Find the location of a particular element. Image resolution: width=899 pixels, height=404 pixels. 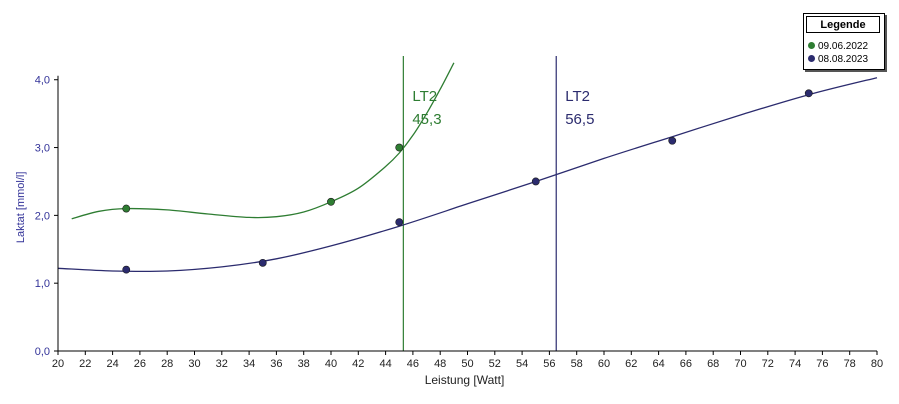

x-tick-label: 76 is located at coordinates (822, 364).